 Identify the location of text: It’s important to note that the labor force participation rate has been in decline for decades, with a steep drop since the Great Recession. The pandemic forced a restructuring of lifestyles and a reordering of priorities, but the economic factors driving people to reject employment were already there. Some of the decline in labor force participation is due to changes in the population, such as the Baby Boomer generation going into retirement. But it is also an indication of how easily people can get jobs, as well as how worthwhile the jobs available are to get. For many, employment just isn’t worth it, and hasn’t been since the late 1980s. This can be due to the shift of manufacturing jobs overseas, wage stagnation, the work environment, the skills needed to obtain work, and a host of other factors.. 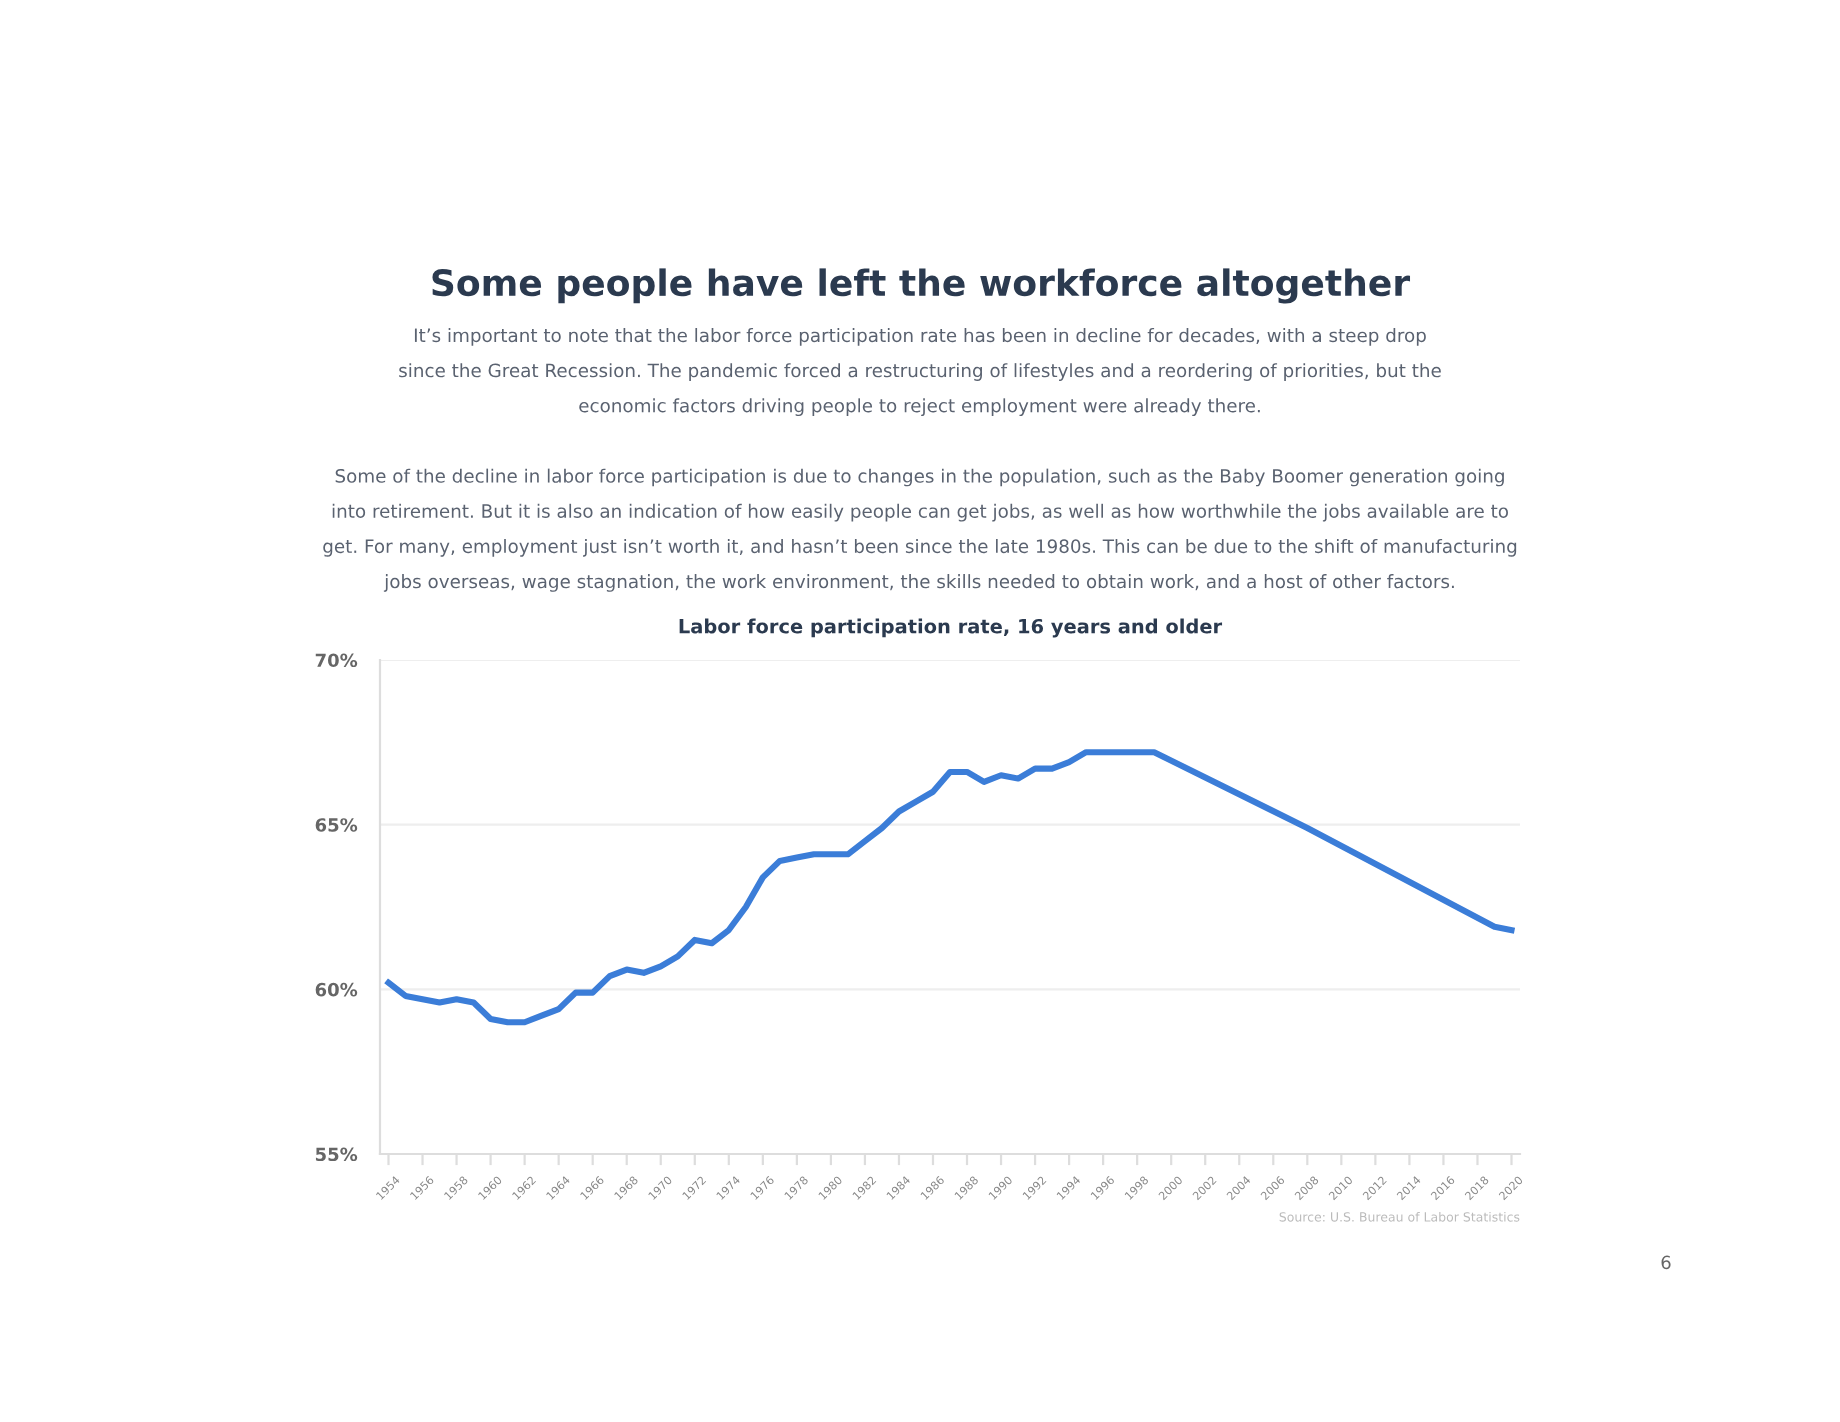
(920, 460).